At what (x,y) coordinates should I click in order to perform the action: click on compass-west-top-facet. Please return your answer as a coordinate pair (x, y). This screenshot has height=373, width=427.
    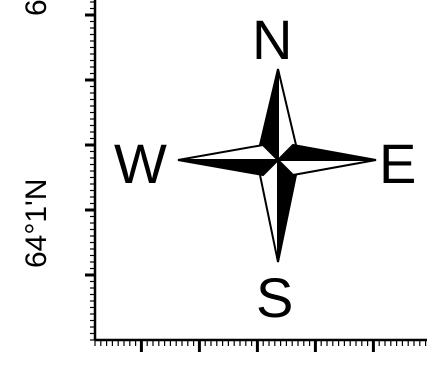
    Looking at the image, I should click on (229, 152).